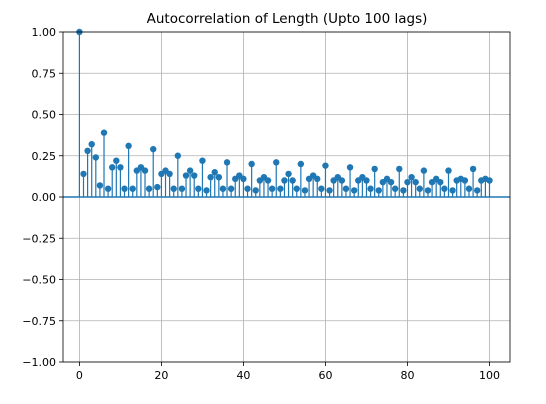  I want to click on y-tick-label: −0.25, so click(39, 238).